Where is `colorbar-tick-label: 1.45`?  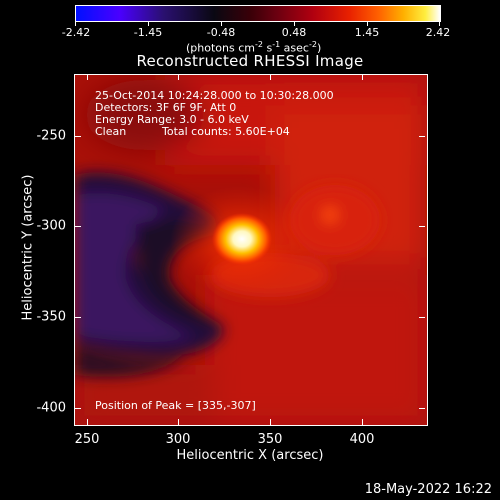 colorbar-tick-label: 1.45 is located at coordinates (367, 32).